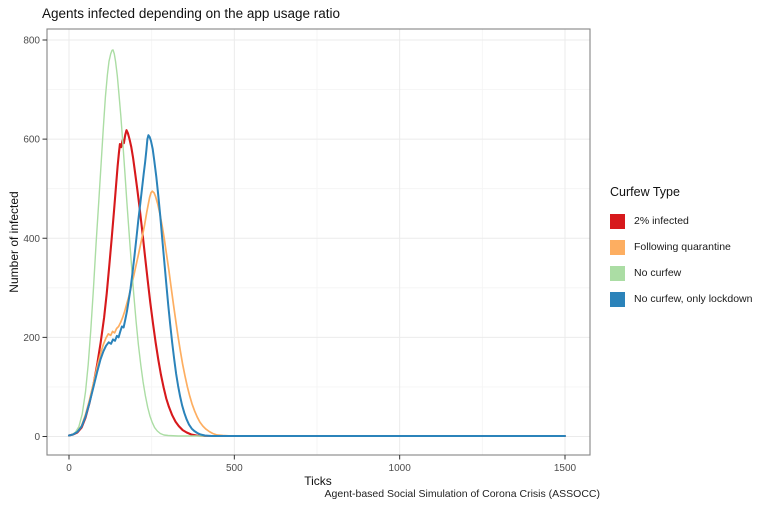 This screenshot has height=512, width=768. What do you see at coordinates (658, 273) in the screenshot?
I see `legend-label: No curfew` at bounding box center [658, 273].